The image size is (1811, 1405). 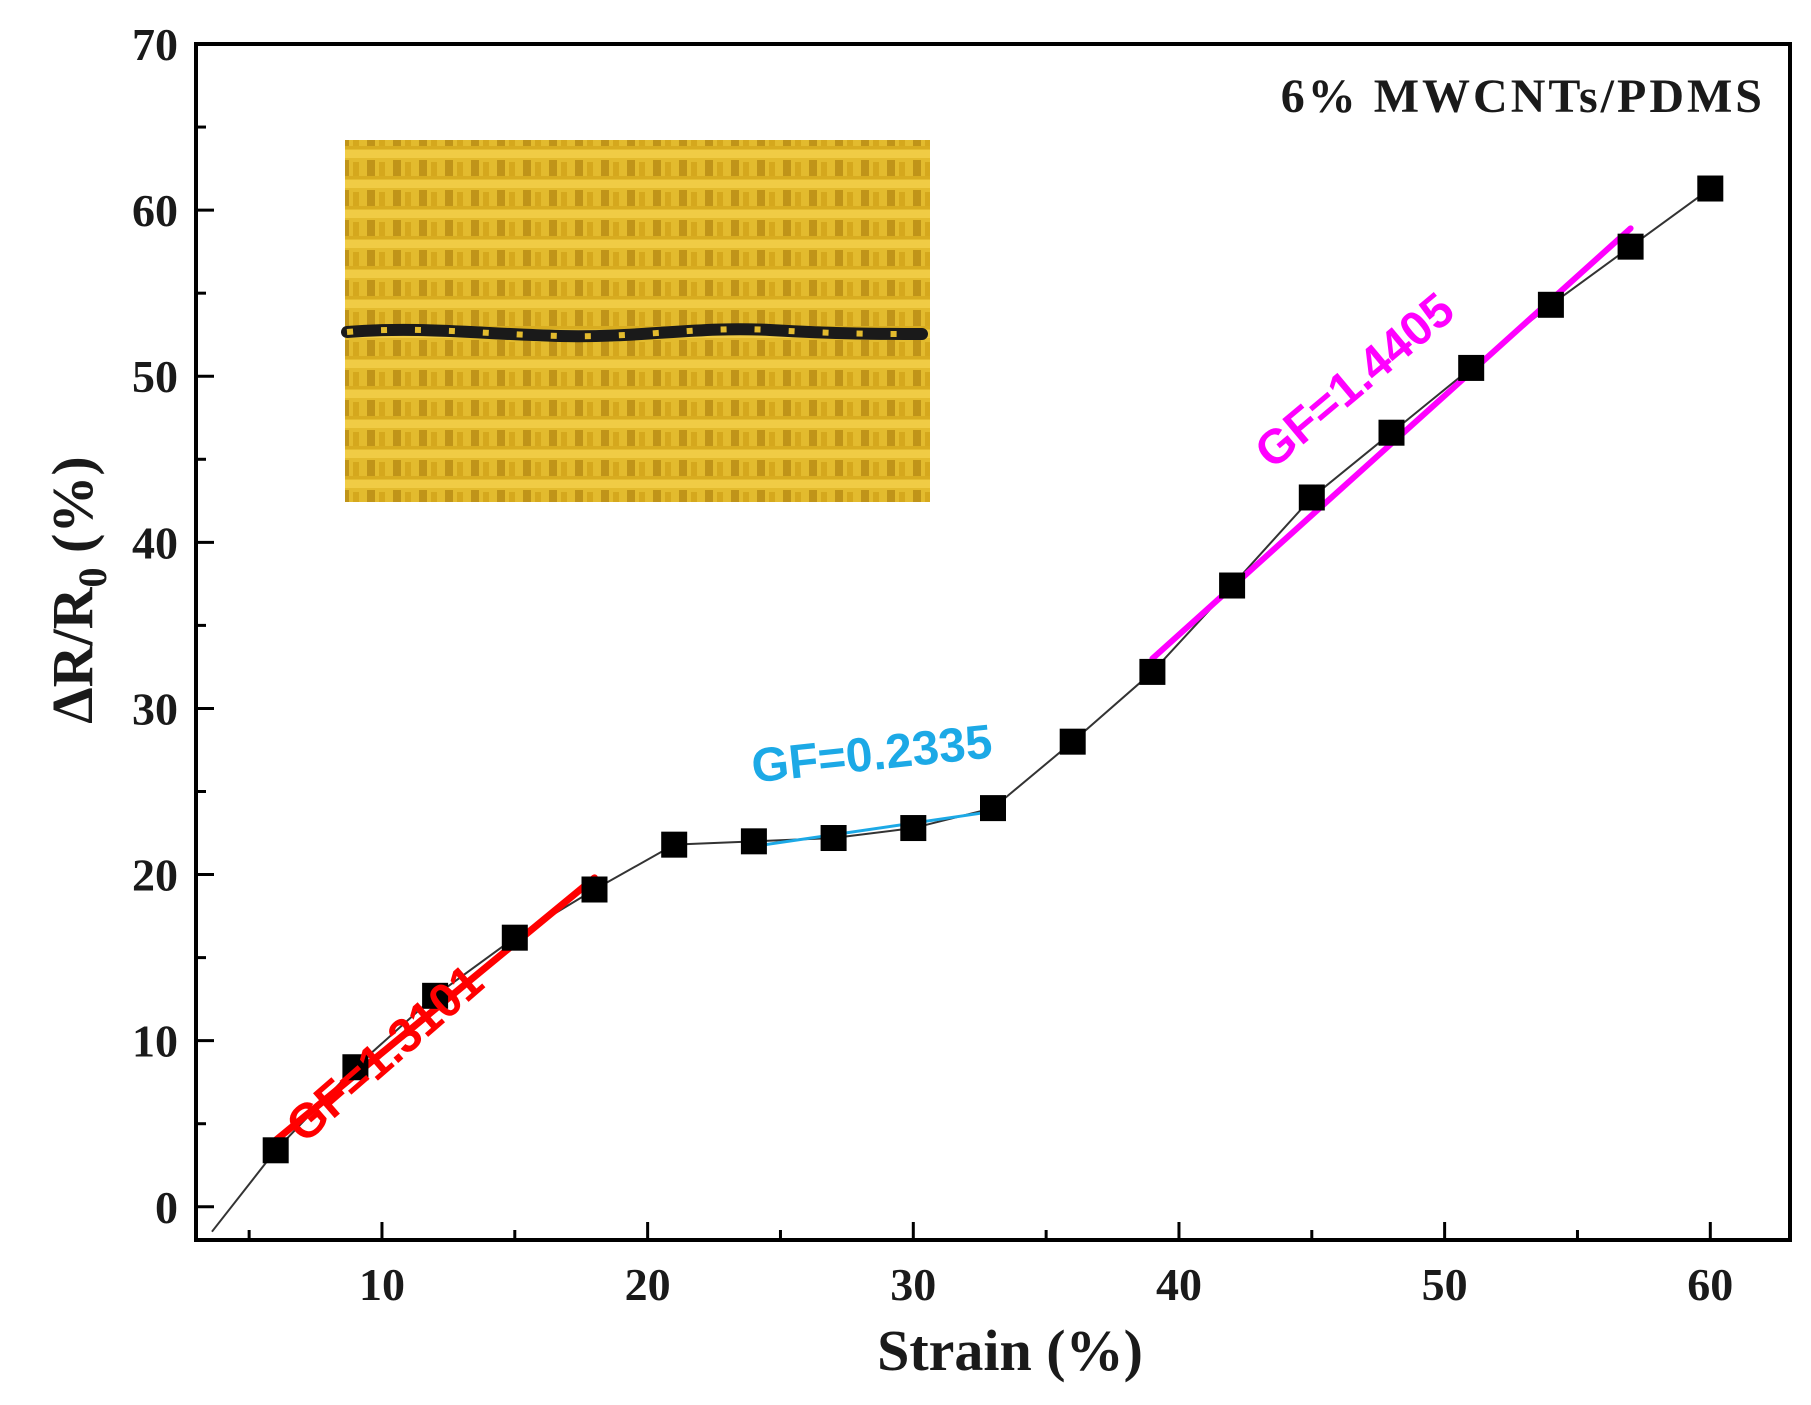 I want to click on x-tick-label: 30, so click(x=913, y=1284).